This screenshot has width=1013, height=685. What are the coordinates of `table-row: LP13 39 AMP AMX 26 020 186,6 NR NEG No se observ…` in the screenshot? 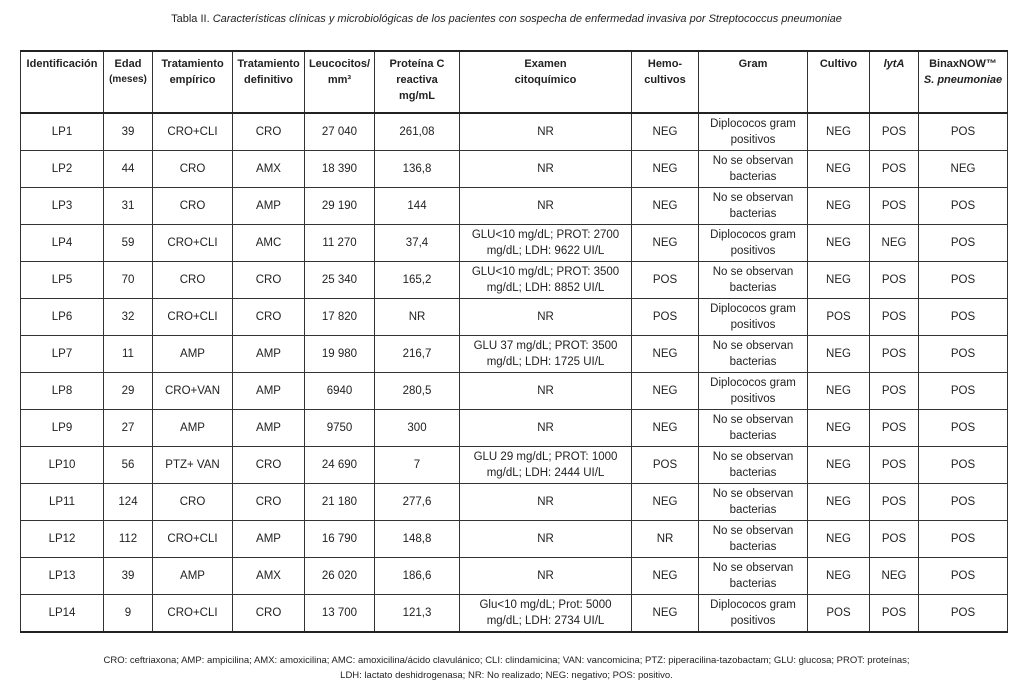 It's located at (514, 576).